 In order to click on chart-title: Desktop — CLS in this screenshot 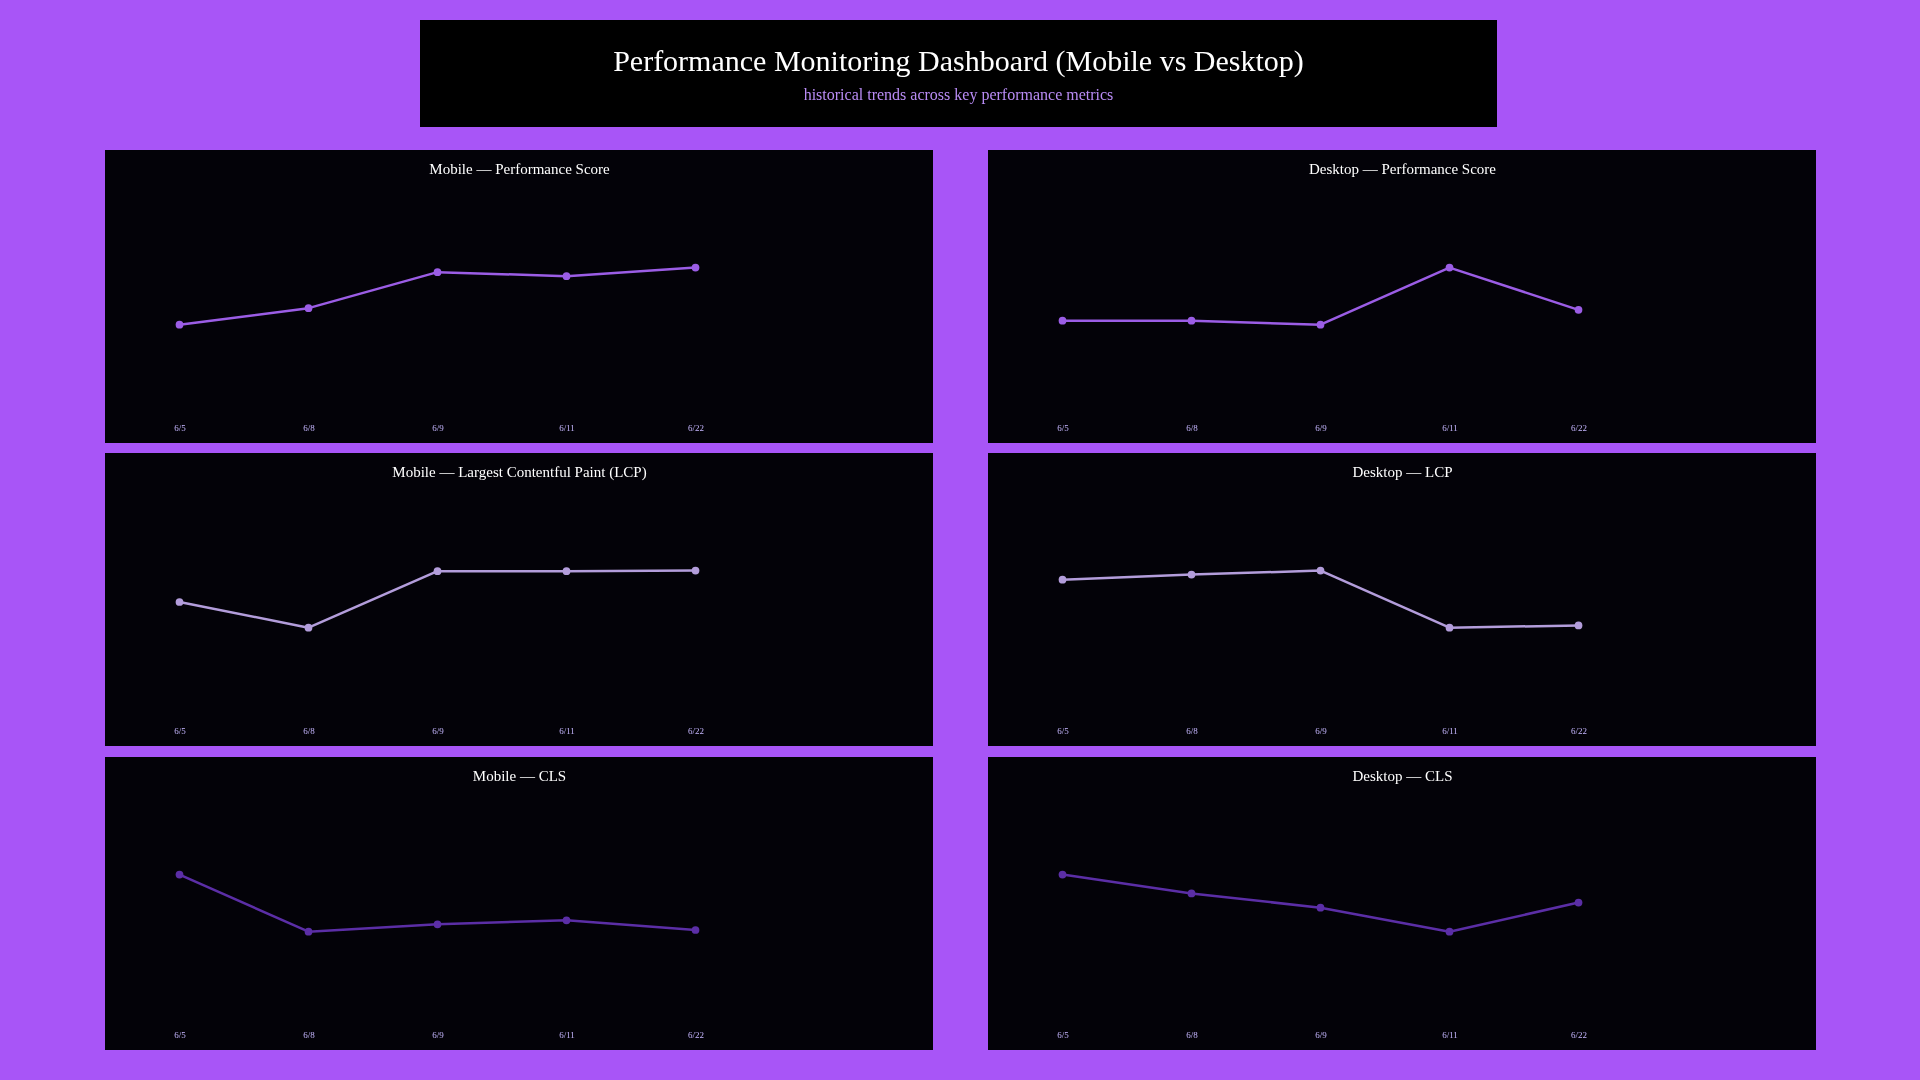, I will do `click(1402, 776)`.